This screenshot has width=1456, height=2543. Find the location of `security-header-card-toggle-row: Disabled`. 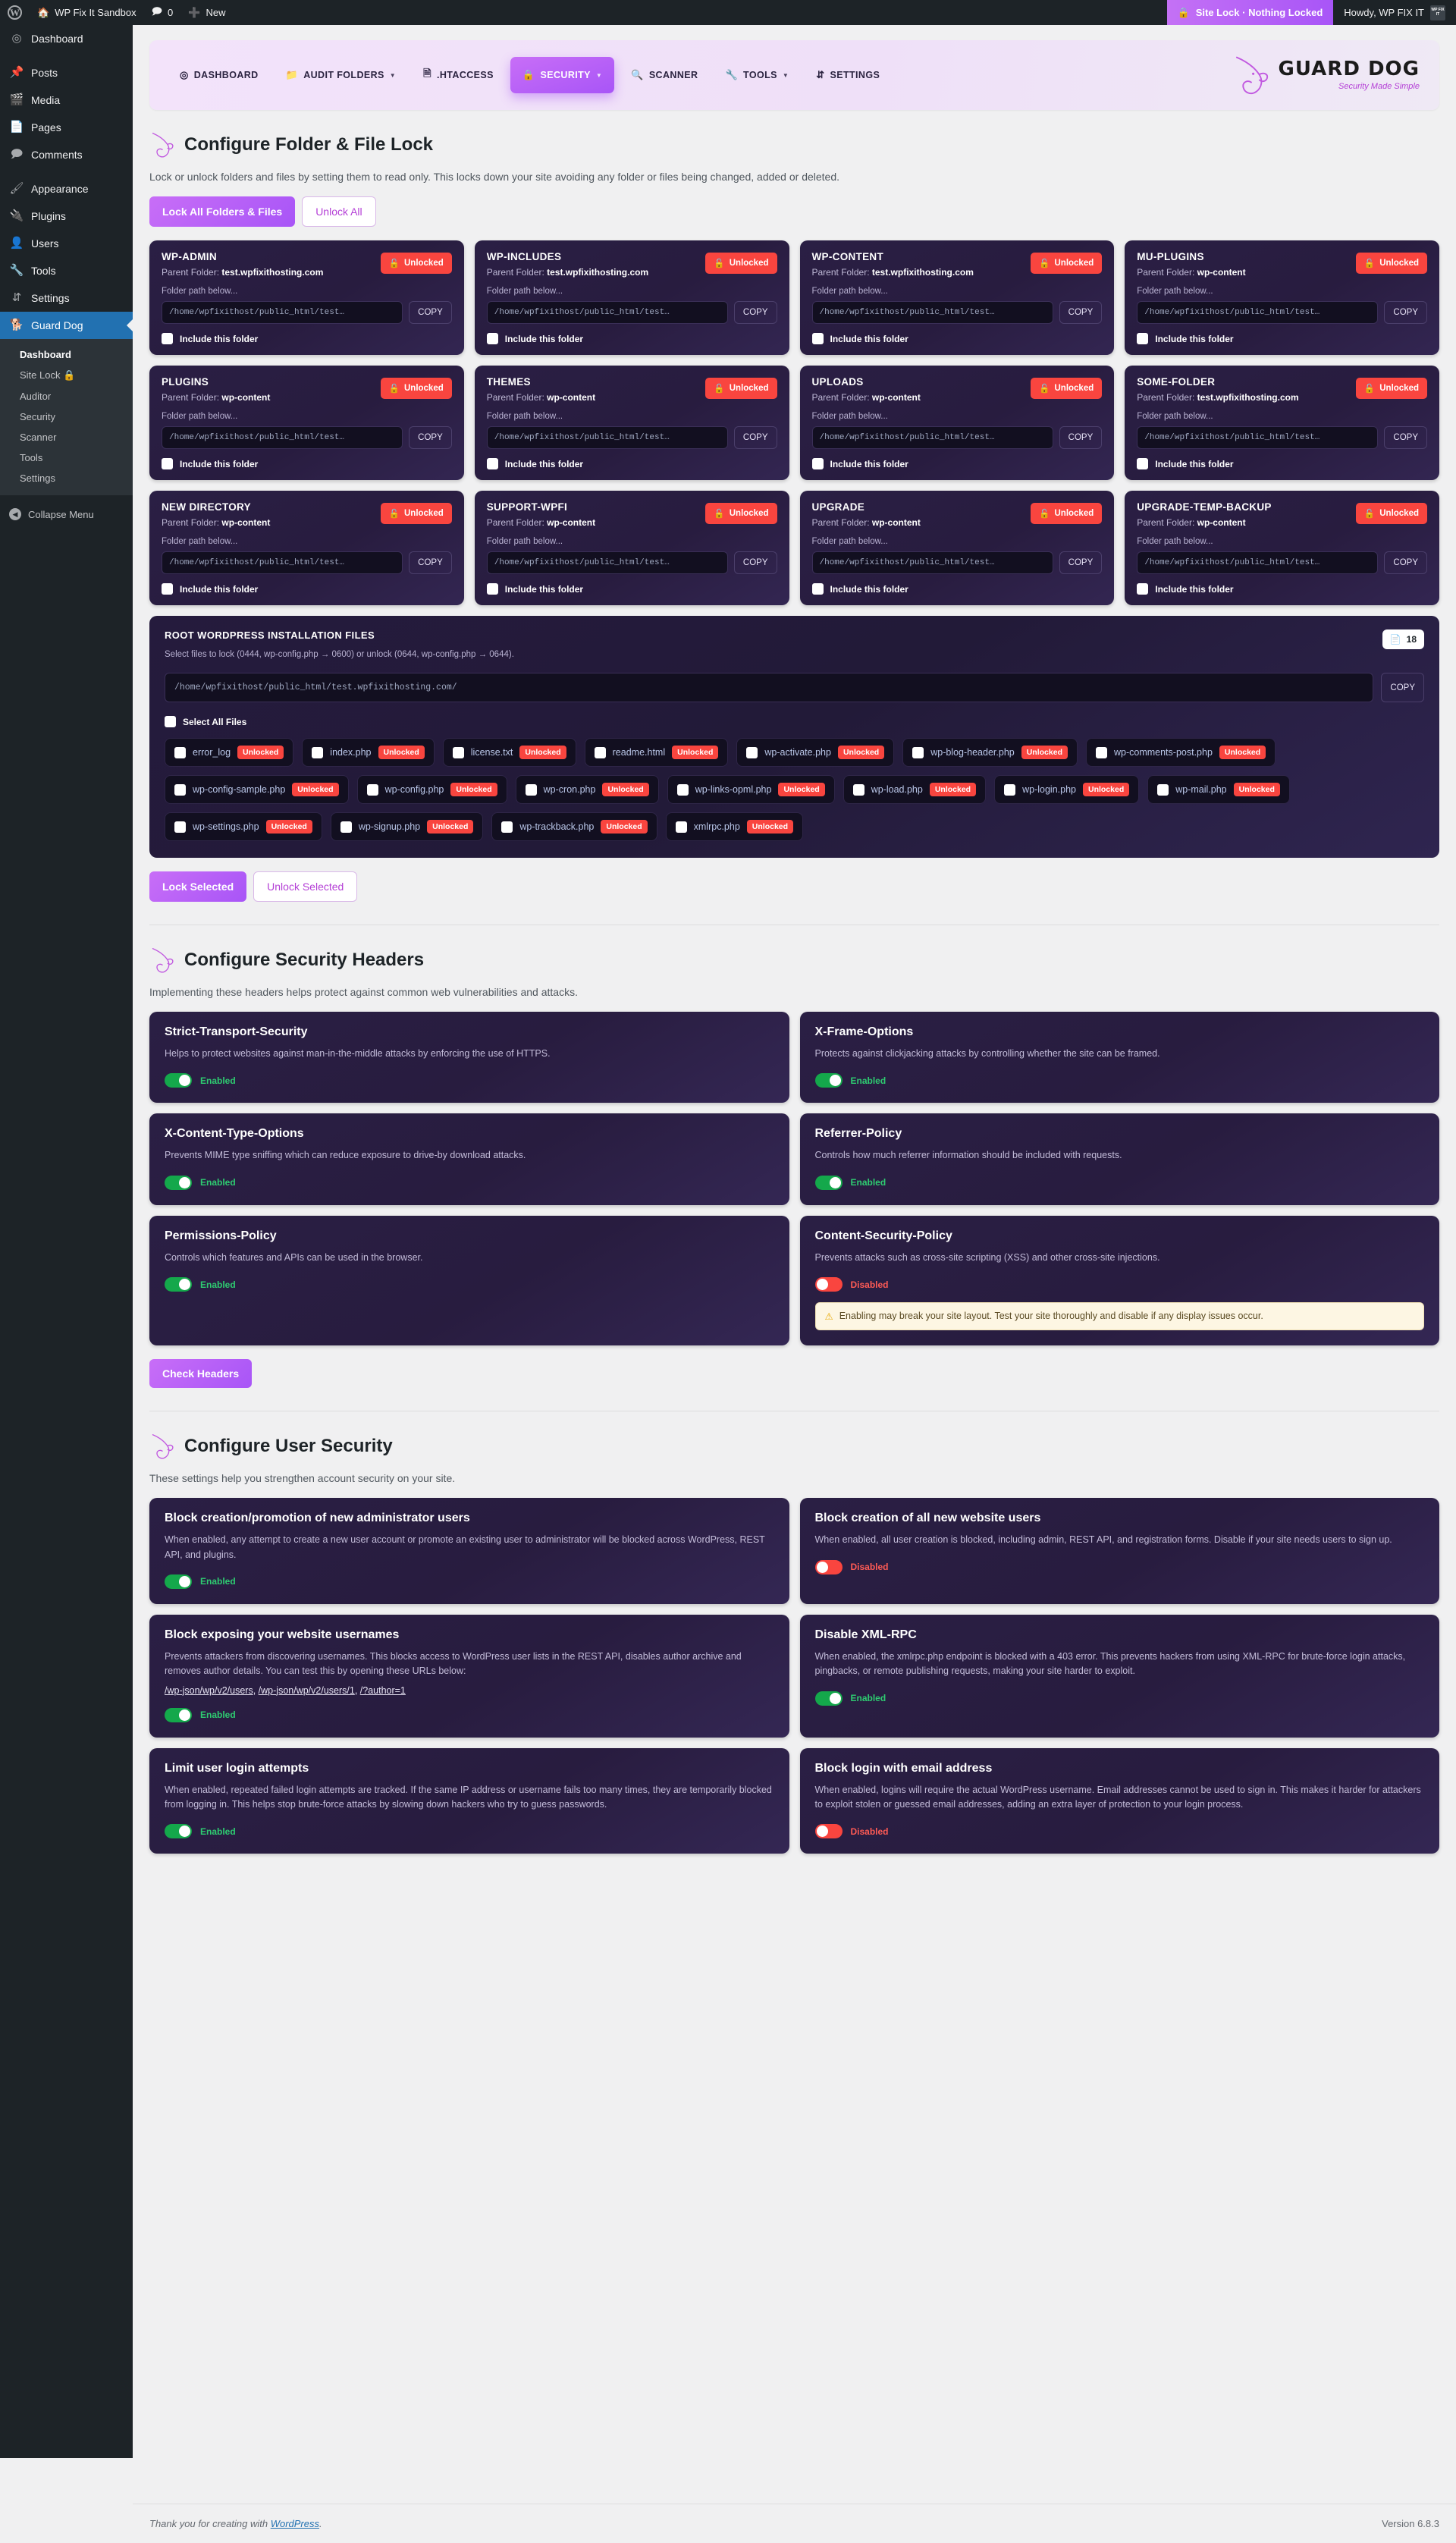

security-header-card-toggle-row: Disabled is located at coordinates (1119, 1284).